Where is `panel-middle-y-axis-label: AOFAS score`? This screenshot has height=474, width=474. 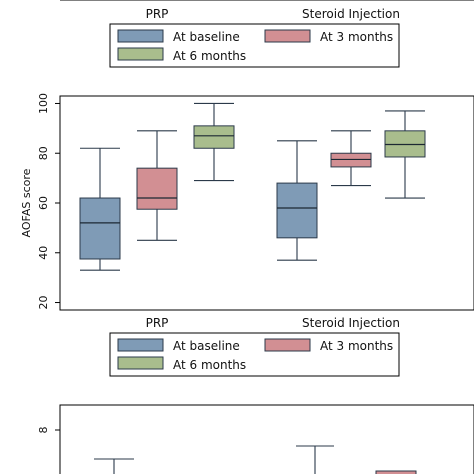
panel-middle-y-axis-label: AOFAS score is located at coordinates (26, 202).